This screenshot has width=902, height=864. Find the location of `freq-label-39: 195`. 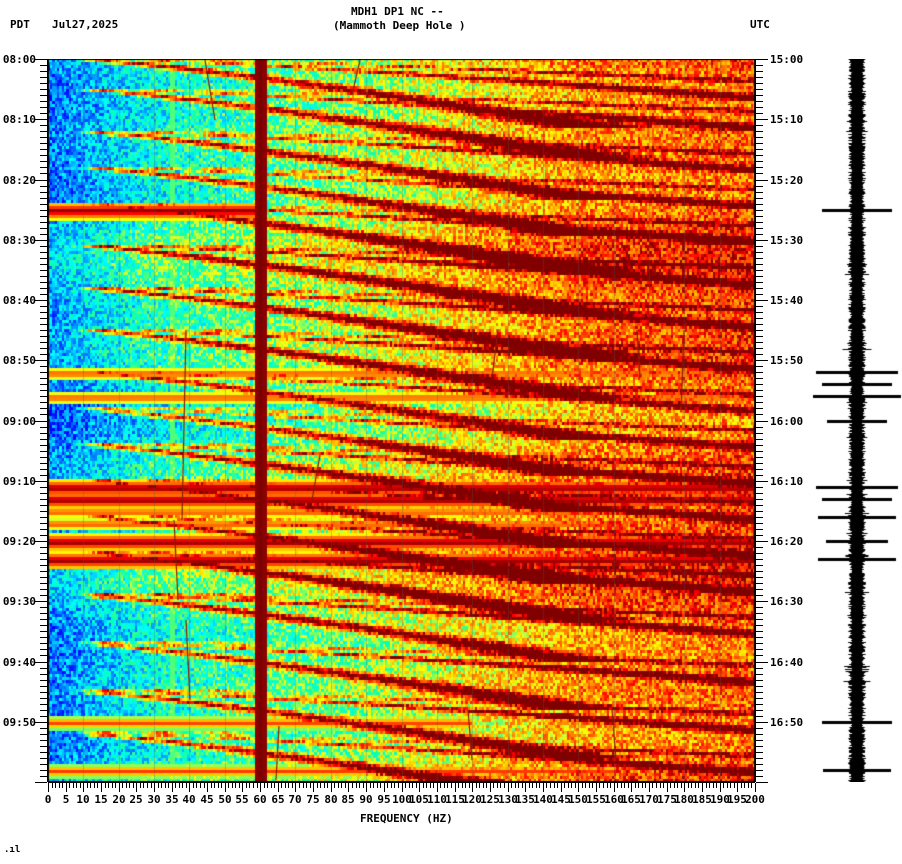

freq-label-39: 195 is located at coordinates (737, 799).